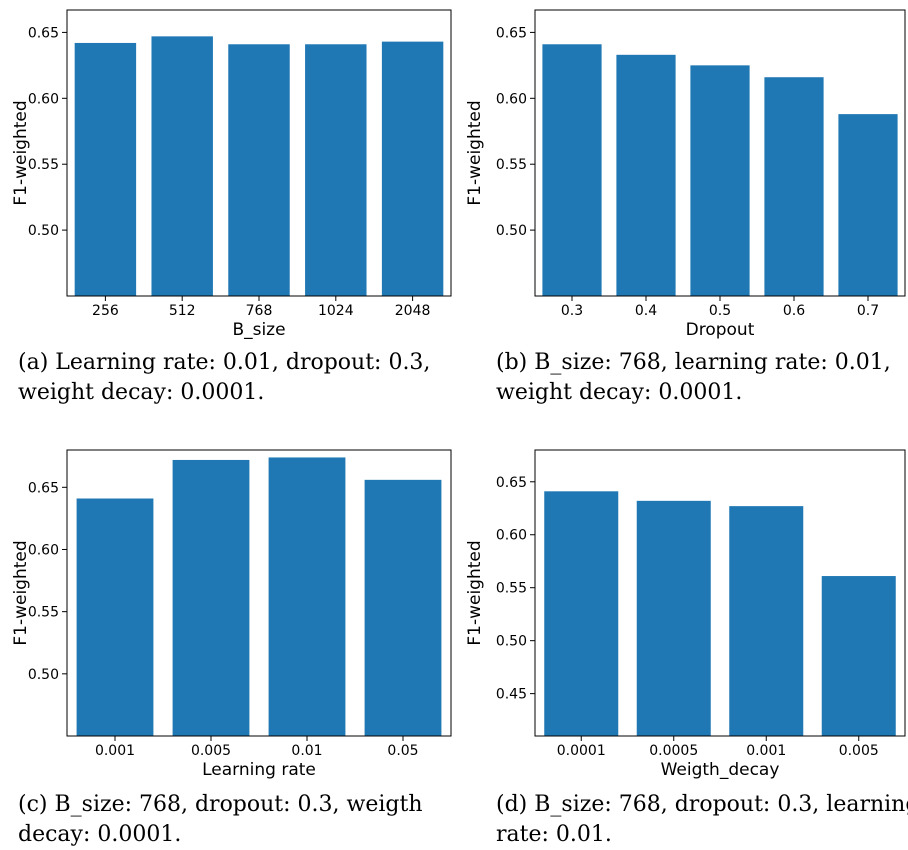 This screenshot has width=908, height=850. What do you see at coordinates (572, 311) in the screenshot?
I see `x-tick-label: 0.3` at bounding box center [572, 311].